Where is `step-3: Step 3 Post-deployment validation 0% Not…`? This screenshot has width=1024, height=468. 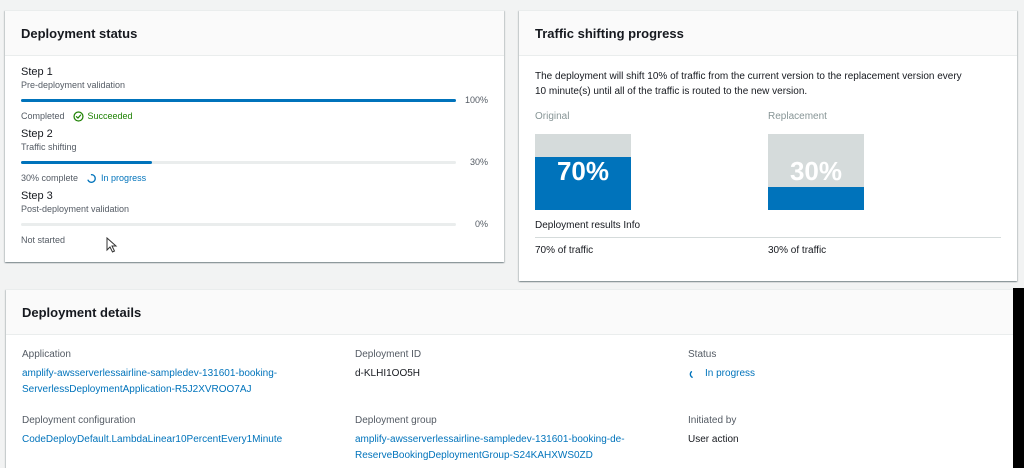 step-3: Step 3 Post-deployment validation 0% Not… is located at coordinates (254, 218).